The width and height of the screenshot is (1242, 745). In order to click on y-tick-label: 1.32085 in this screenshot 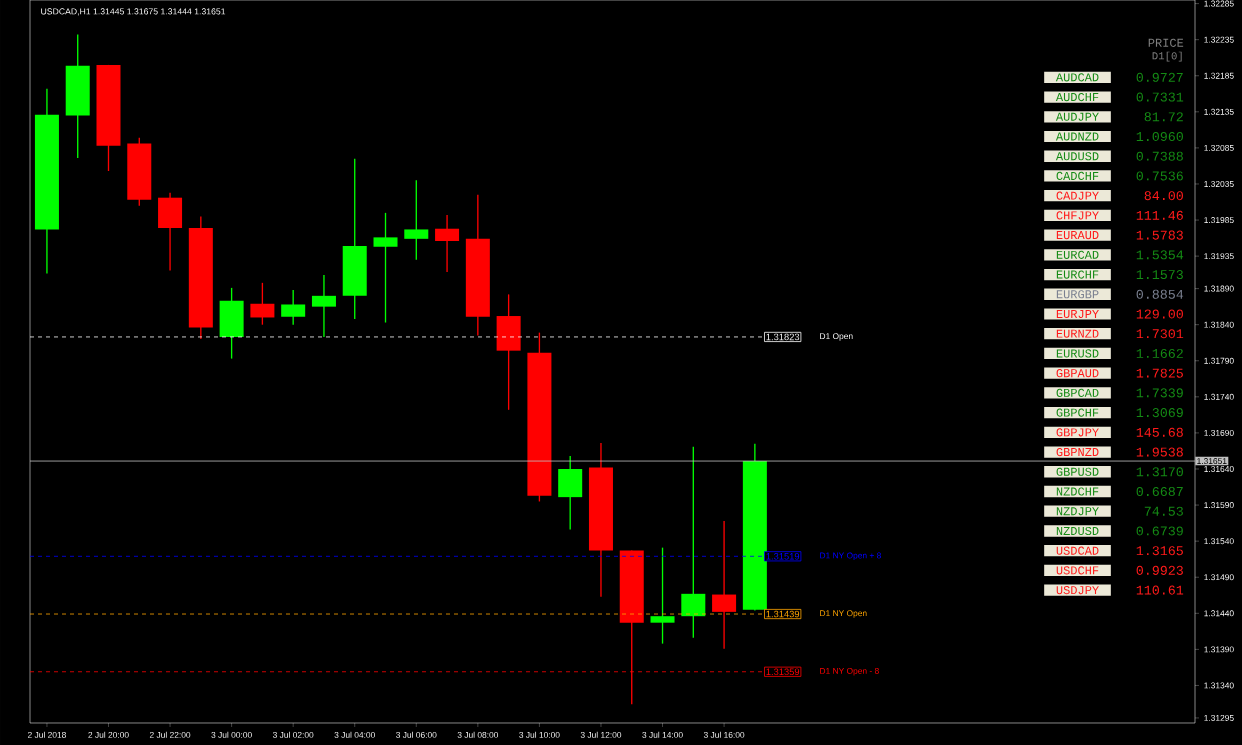, I will do `click(1219, 147)`.